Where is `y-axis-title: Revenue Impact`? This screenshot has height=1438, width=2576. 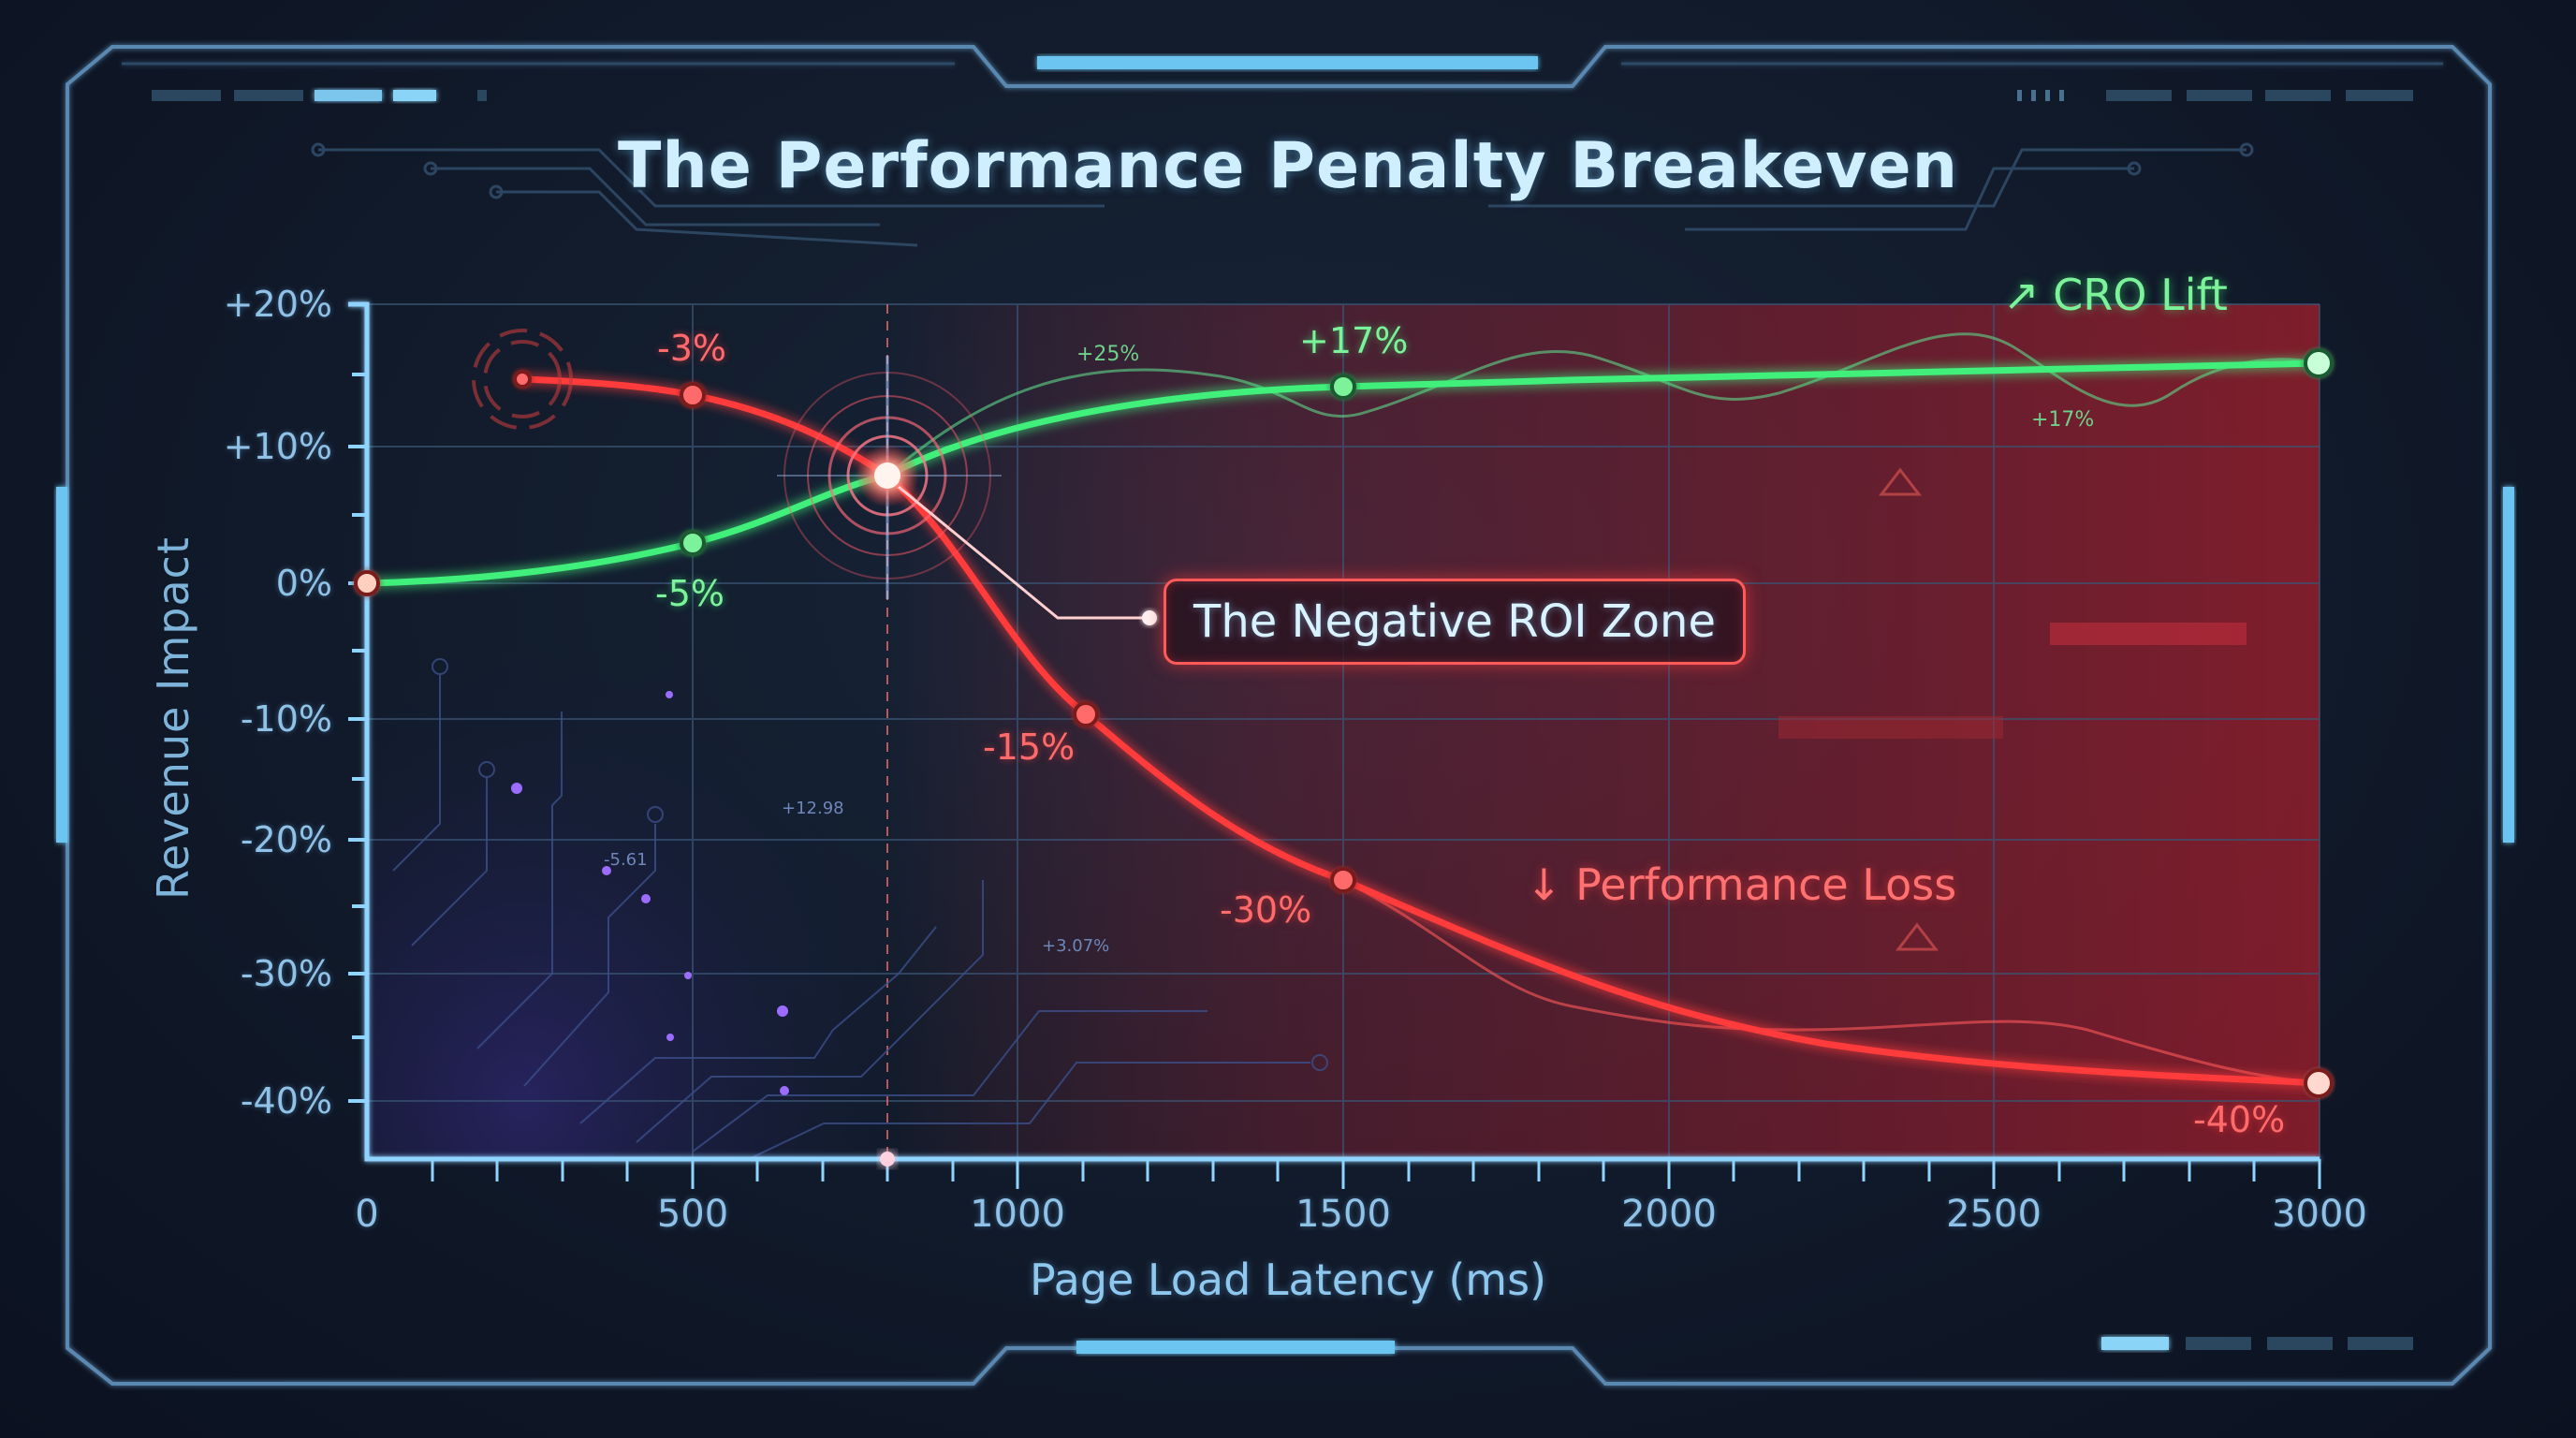 y-axis-title: Revenue Impact is located at coordinates (173, 718).